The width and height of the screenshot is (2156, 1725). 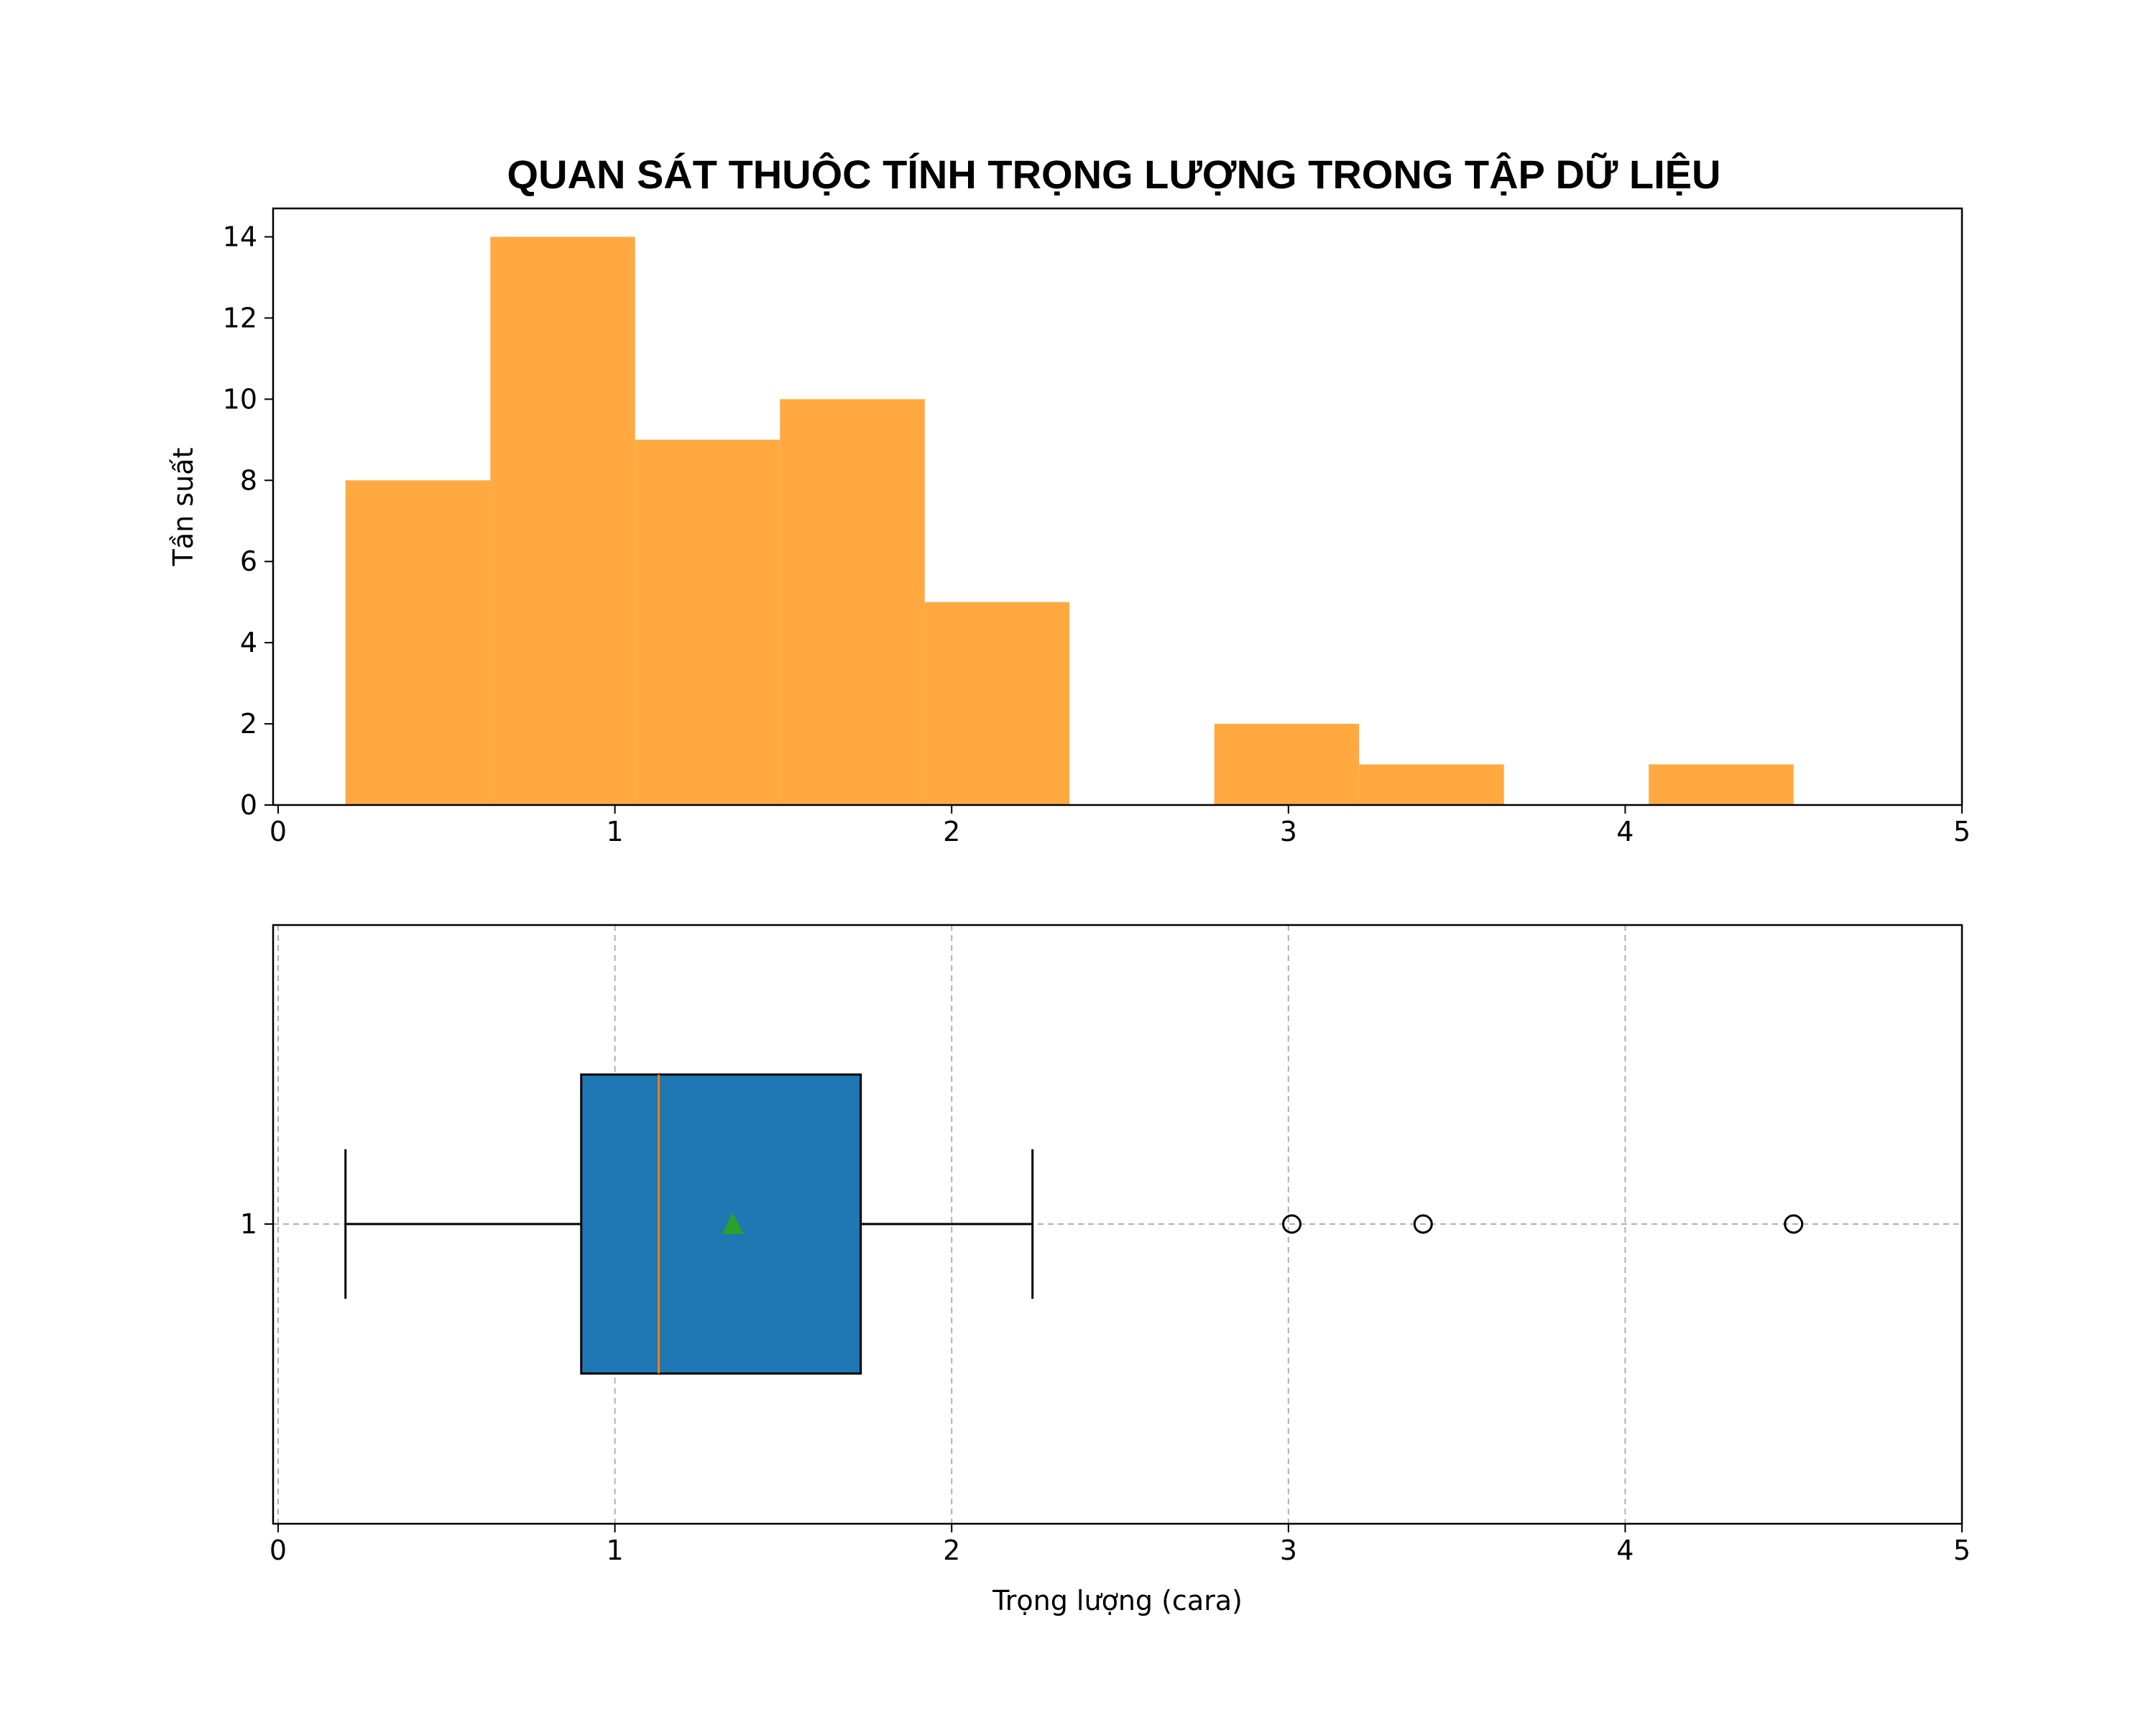 What do you see at coordinates (248, 642) in the screenshot?
I see `histogram-y-tick-label-2: 4` at bounding box center [248, 642].